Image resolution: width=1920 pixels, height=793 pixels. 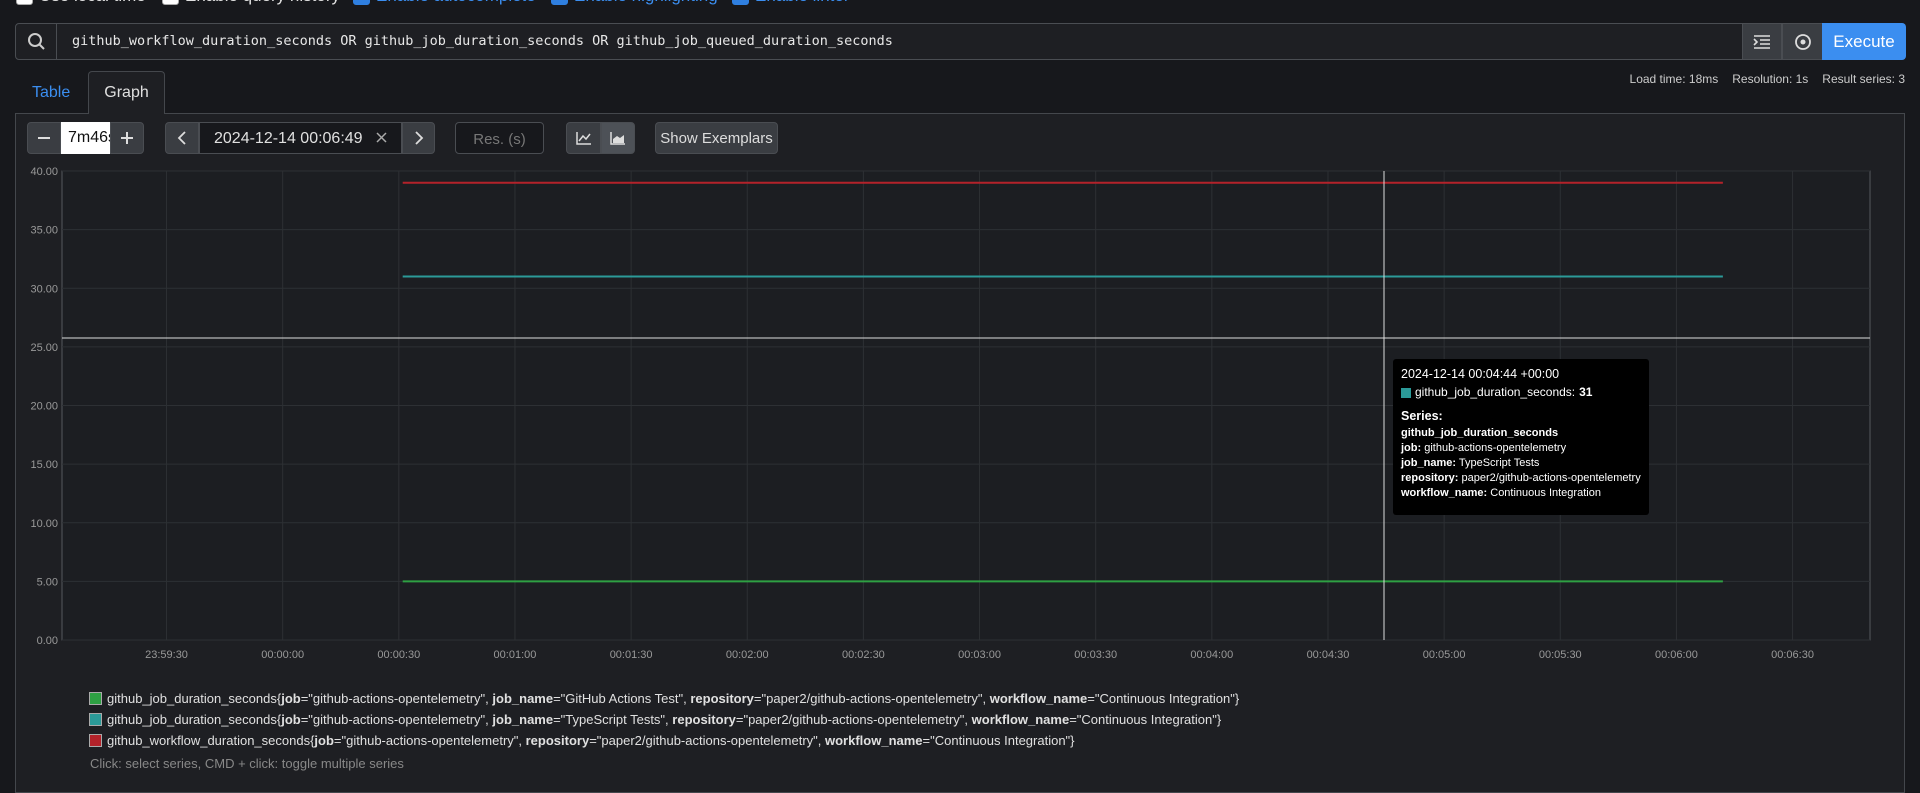 I want to click on x-tick-label: 00:01:30, so click(x=631, y=655).